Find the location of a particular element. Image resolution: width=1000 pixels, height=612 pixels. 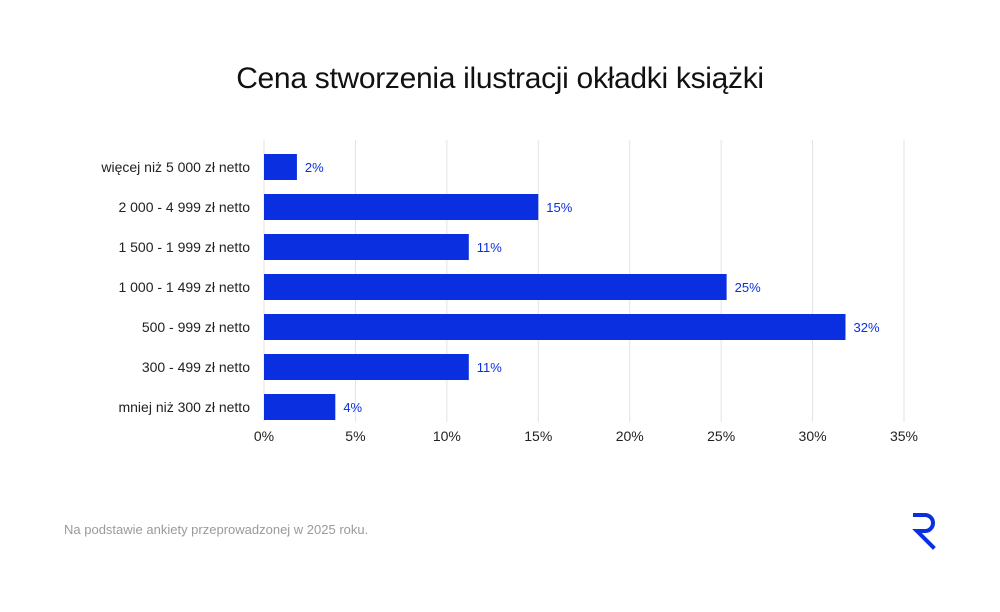

category-label: 300 - 499 zł netto is located at coordinates (196, 367).